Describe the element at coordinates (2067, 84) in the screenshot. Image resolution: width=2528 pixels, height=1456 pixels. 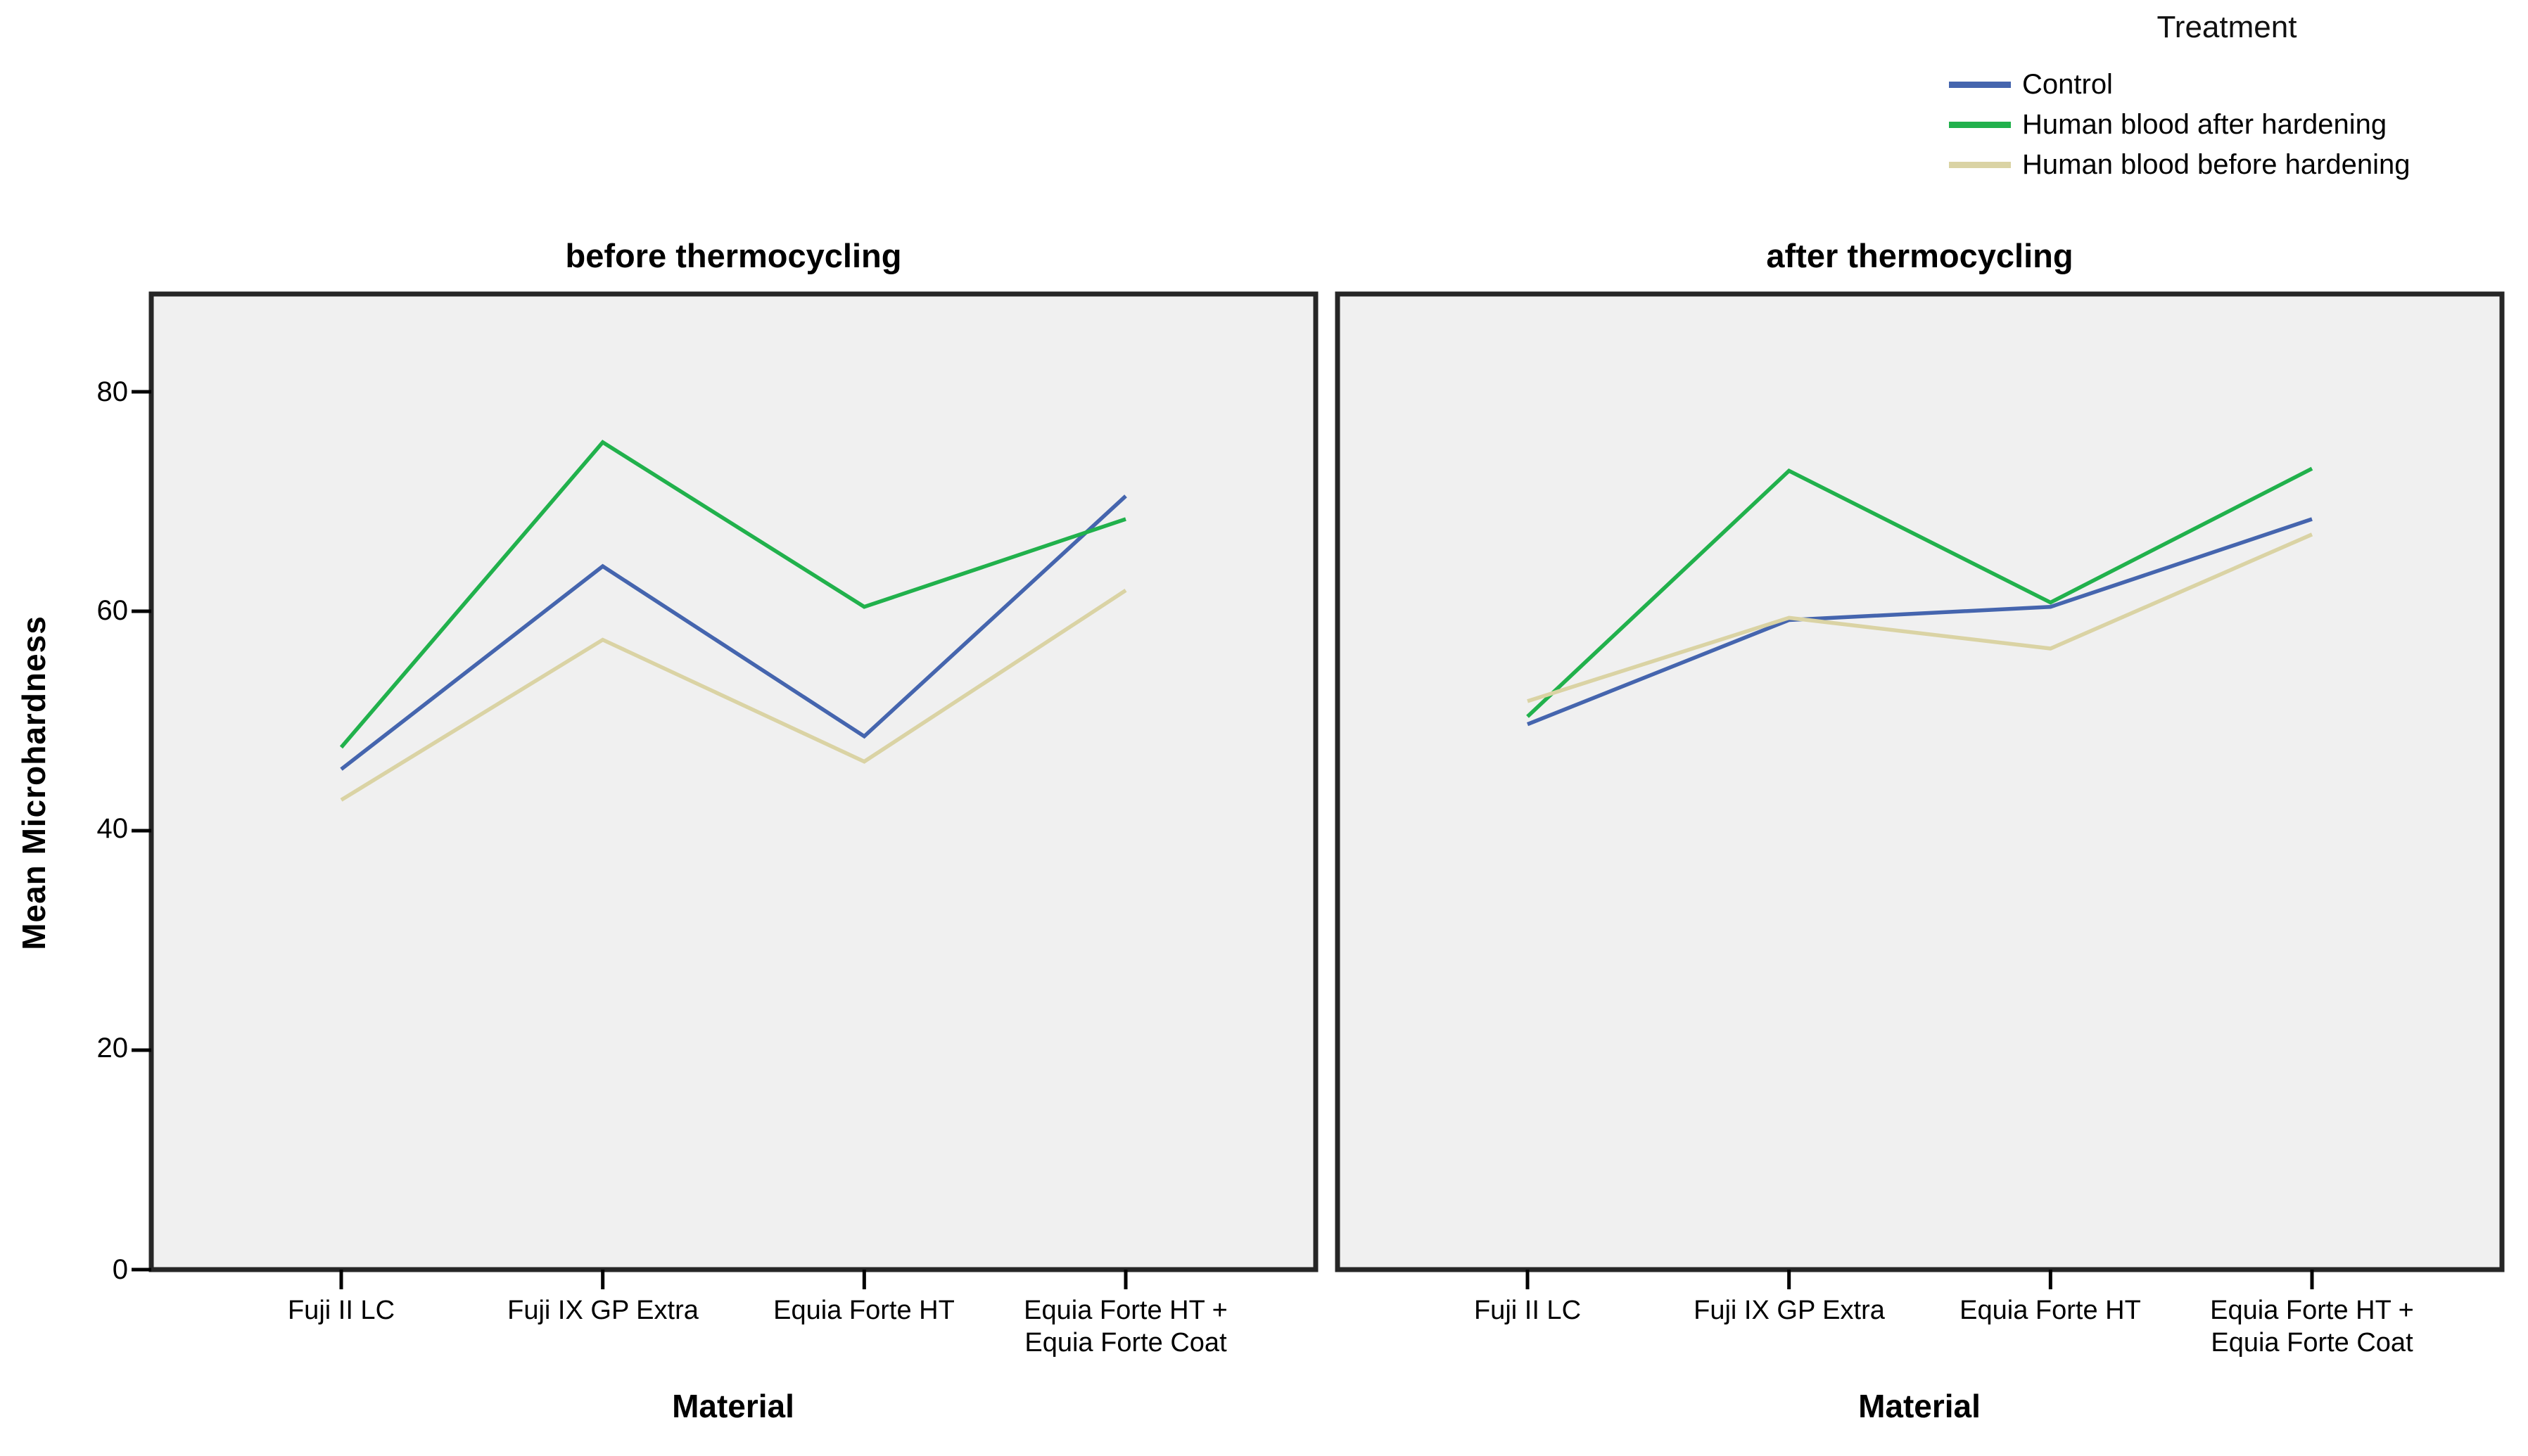
I see `legend-label: Control` at that location.